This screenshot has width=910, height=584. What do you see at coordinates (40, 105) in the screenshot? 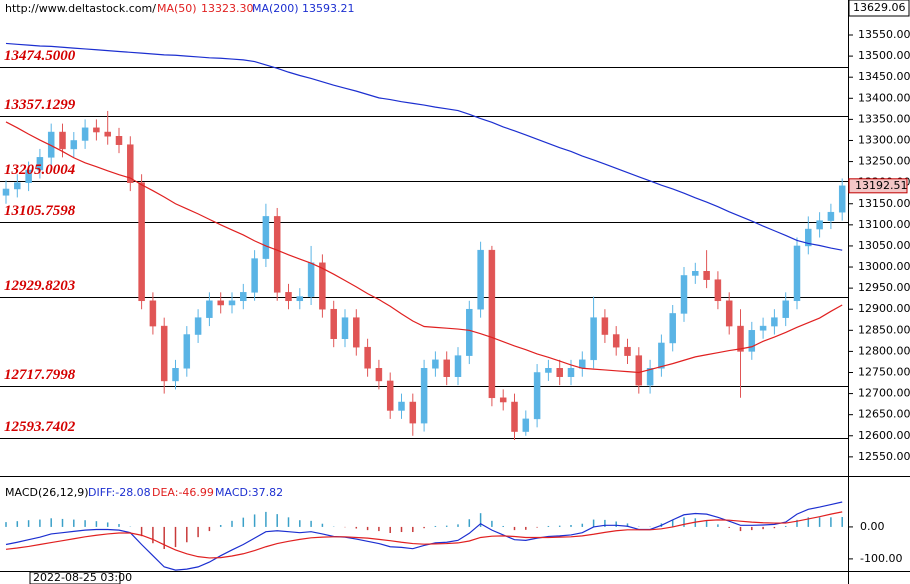
I see `level-label: 13357.1299` at bounding box center [40, 105].